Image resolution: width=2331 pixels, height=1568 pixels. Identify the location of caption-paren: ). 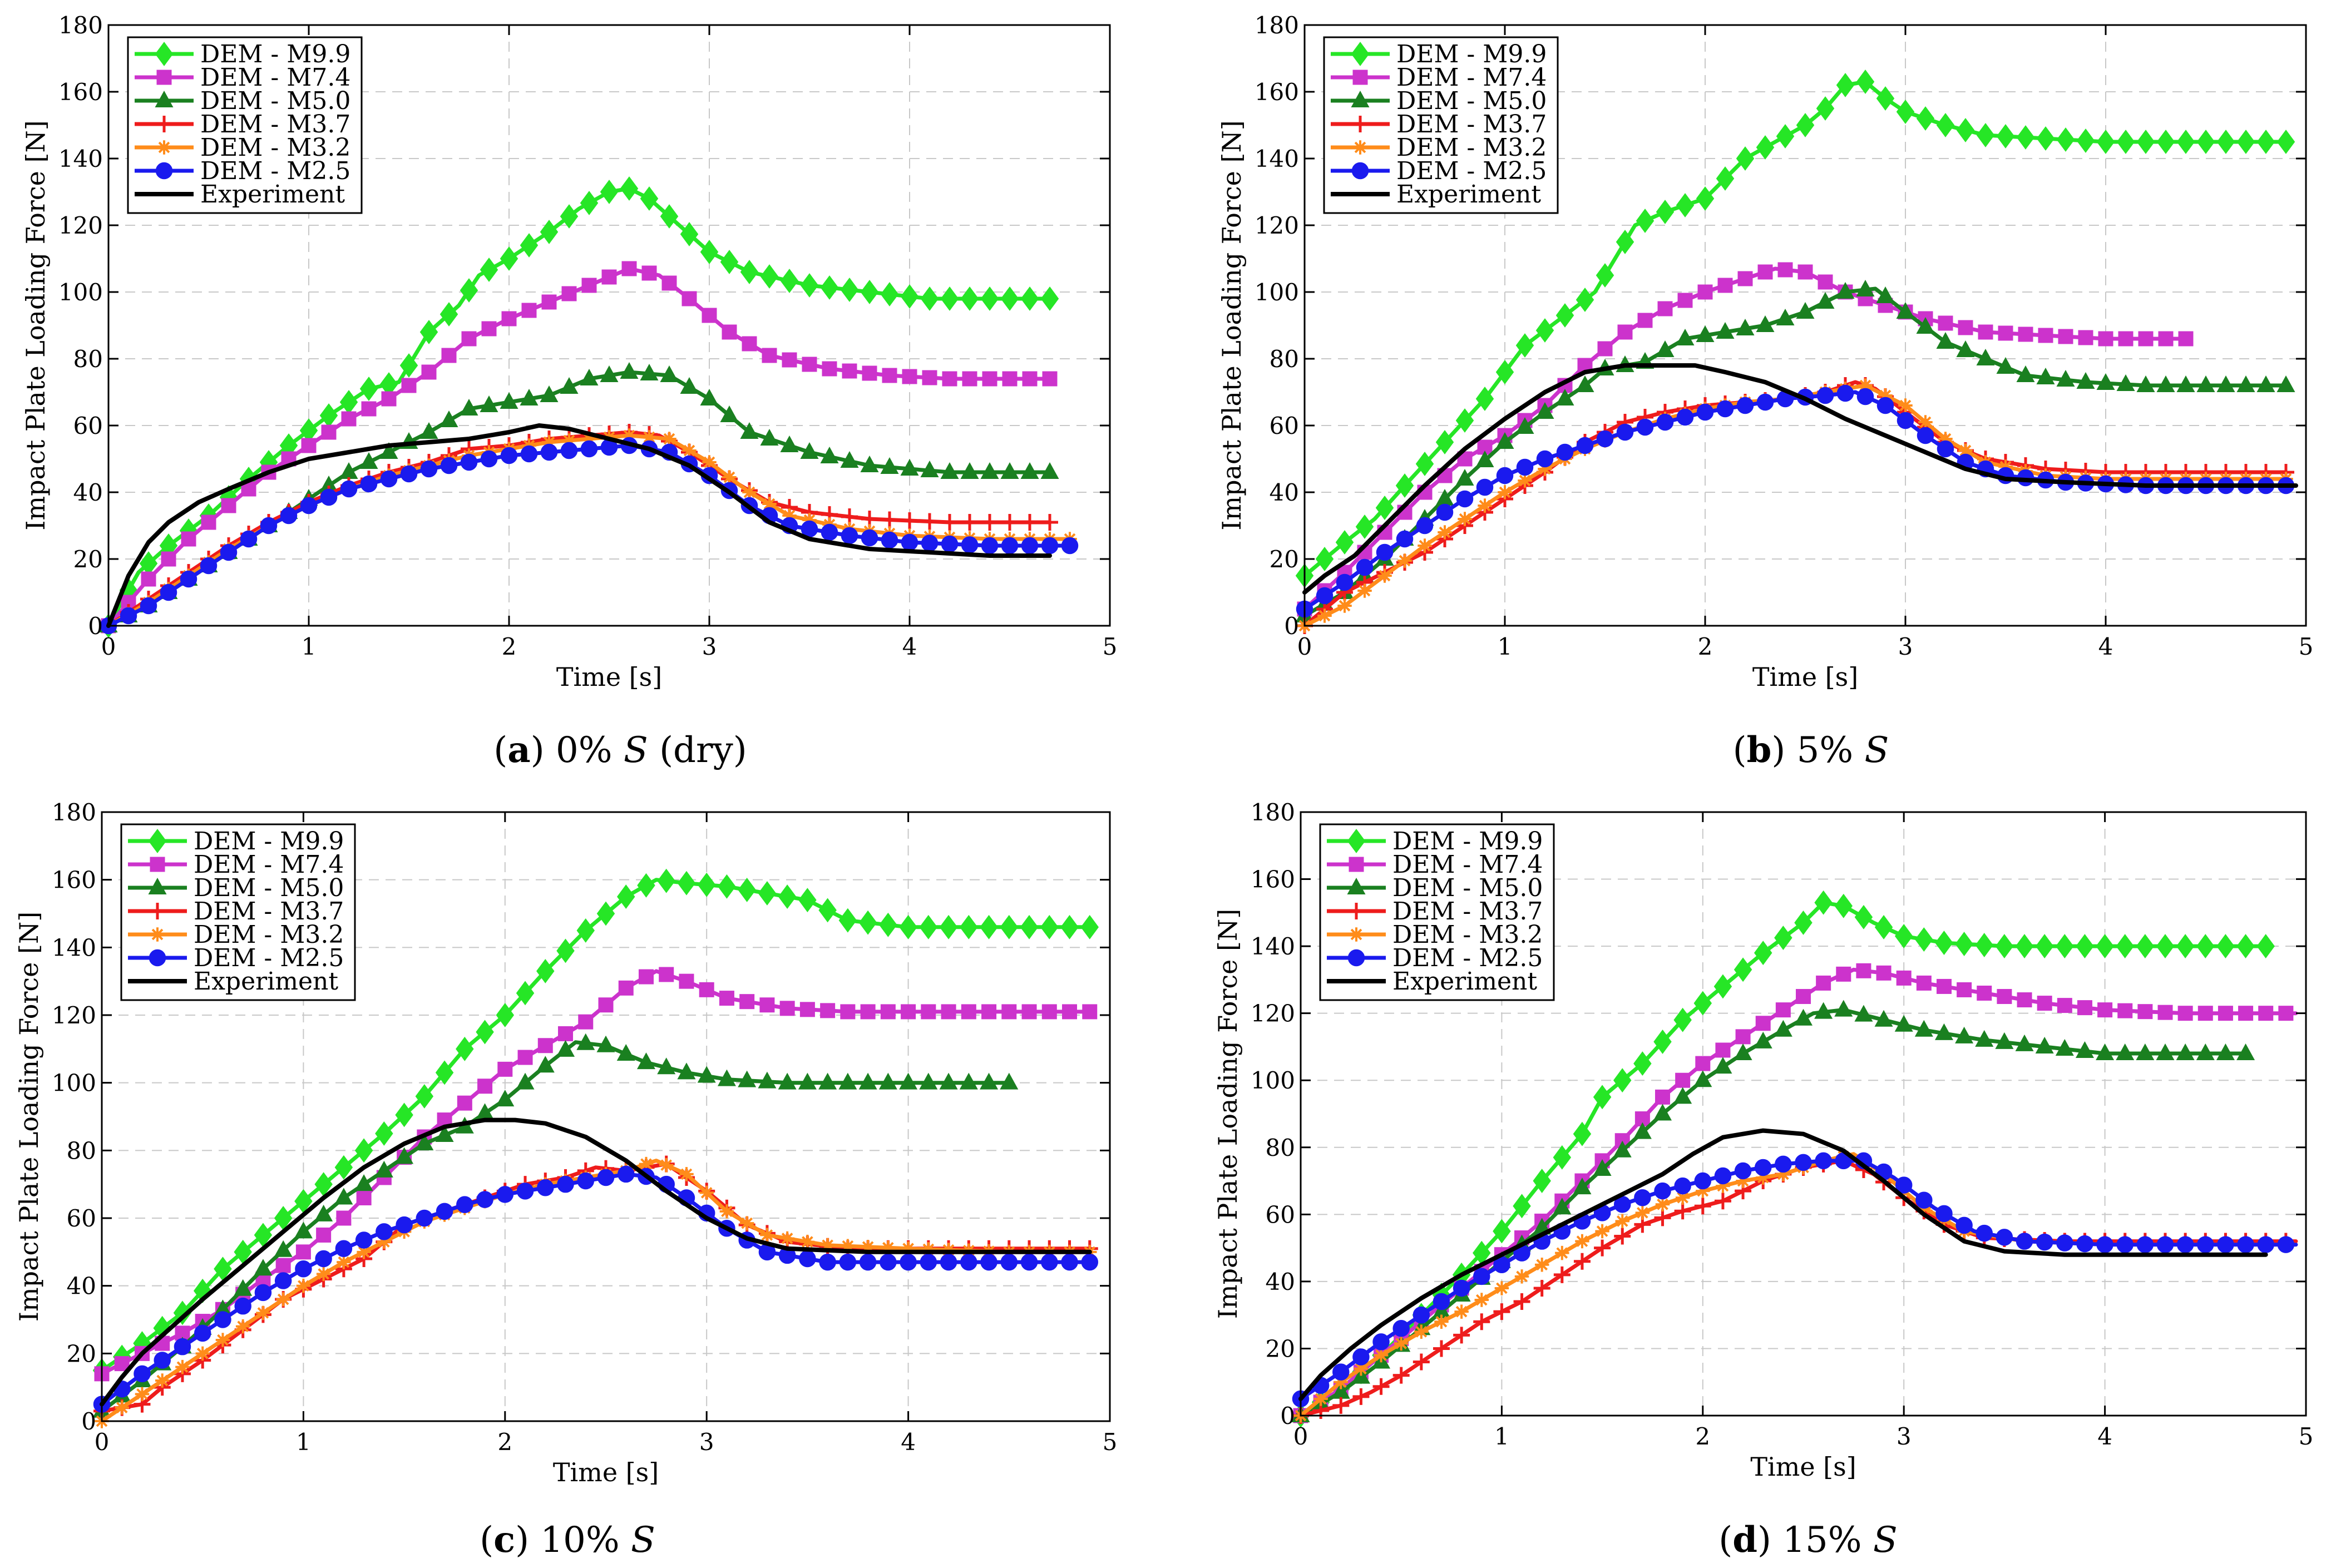
(527, 1540).